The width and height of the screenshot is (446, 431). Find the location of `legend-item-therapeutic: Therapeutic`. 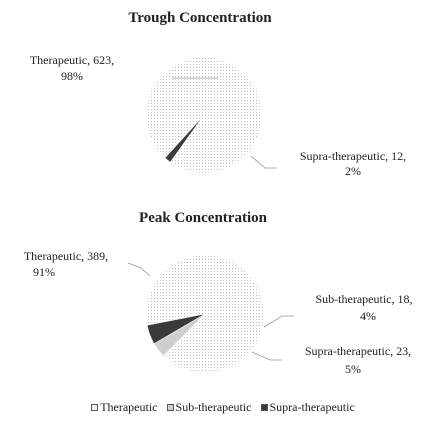

legend-item-therapeutic: Therapeutic is located at coordinates (124, 407).